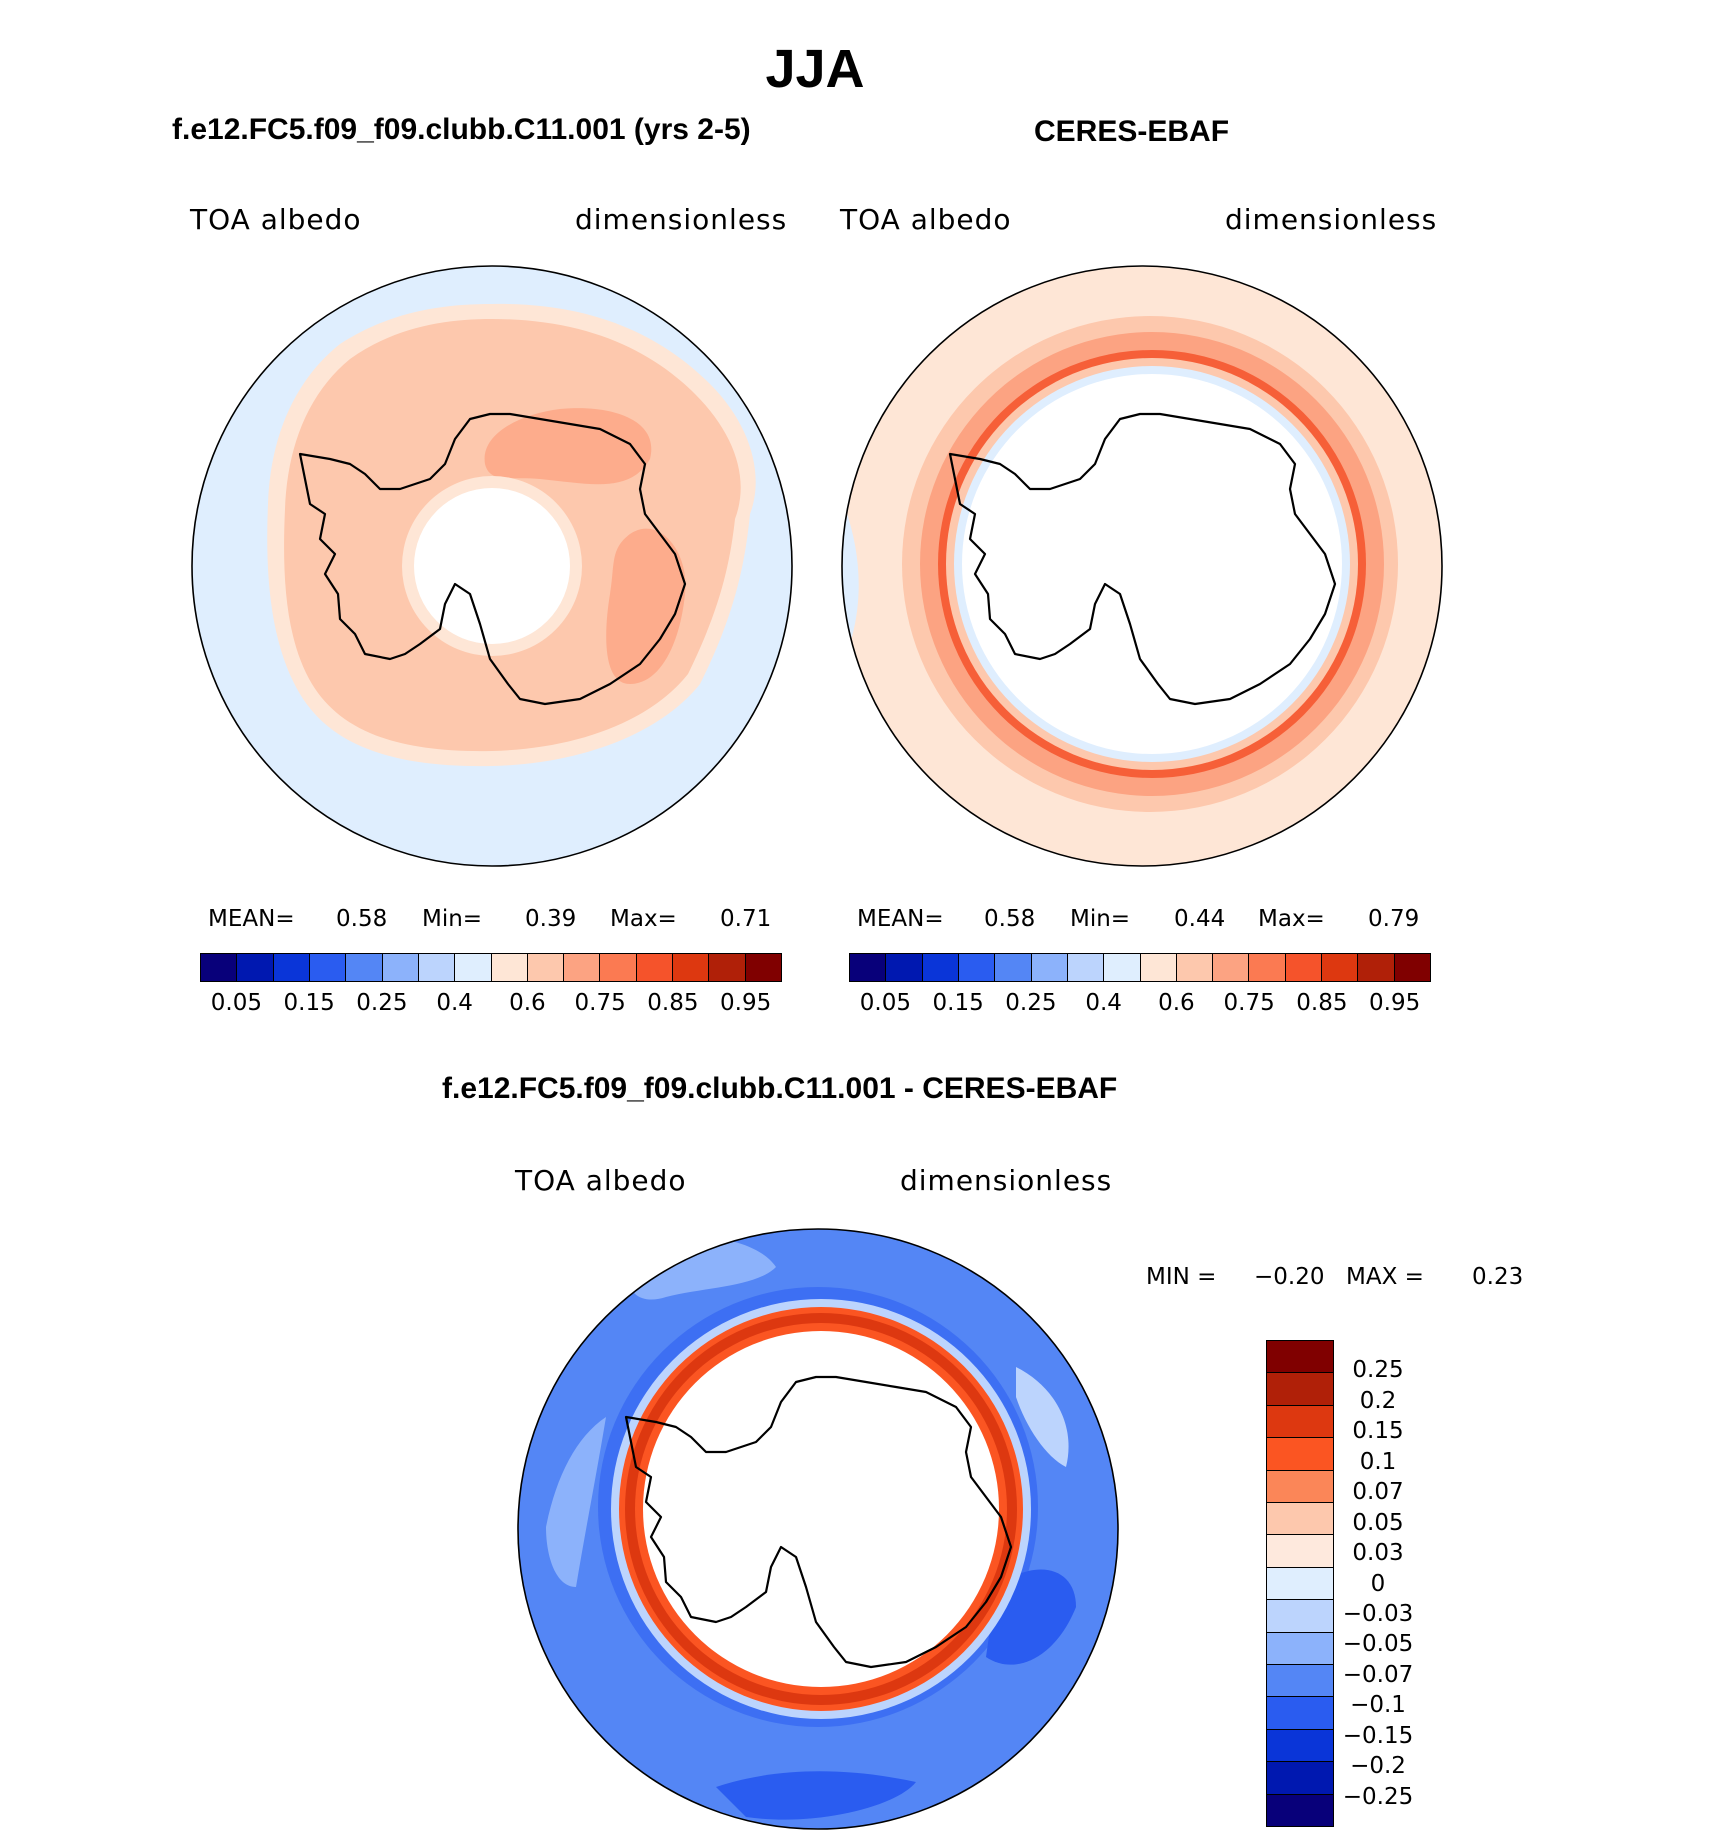 Image resolution: width=1710 pixels, height=1837 pixels. Describe the element at coordinates (1378, 1766) in the screenshot. I see `diff-colorbar-tick-label: −0.2` at that location.